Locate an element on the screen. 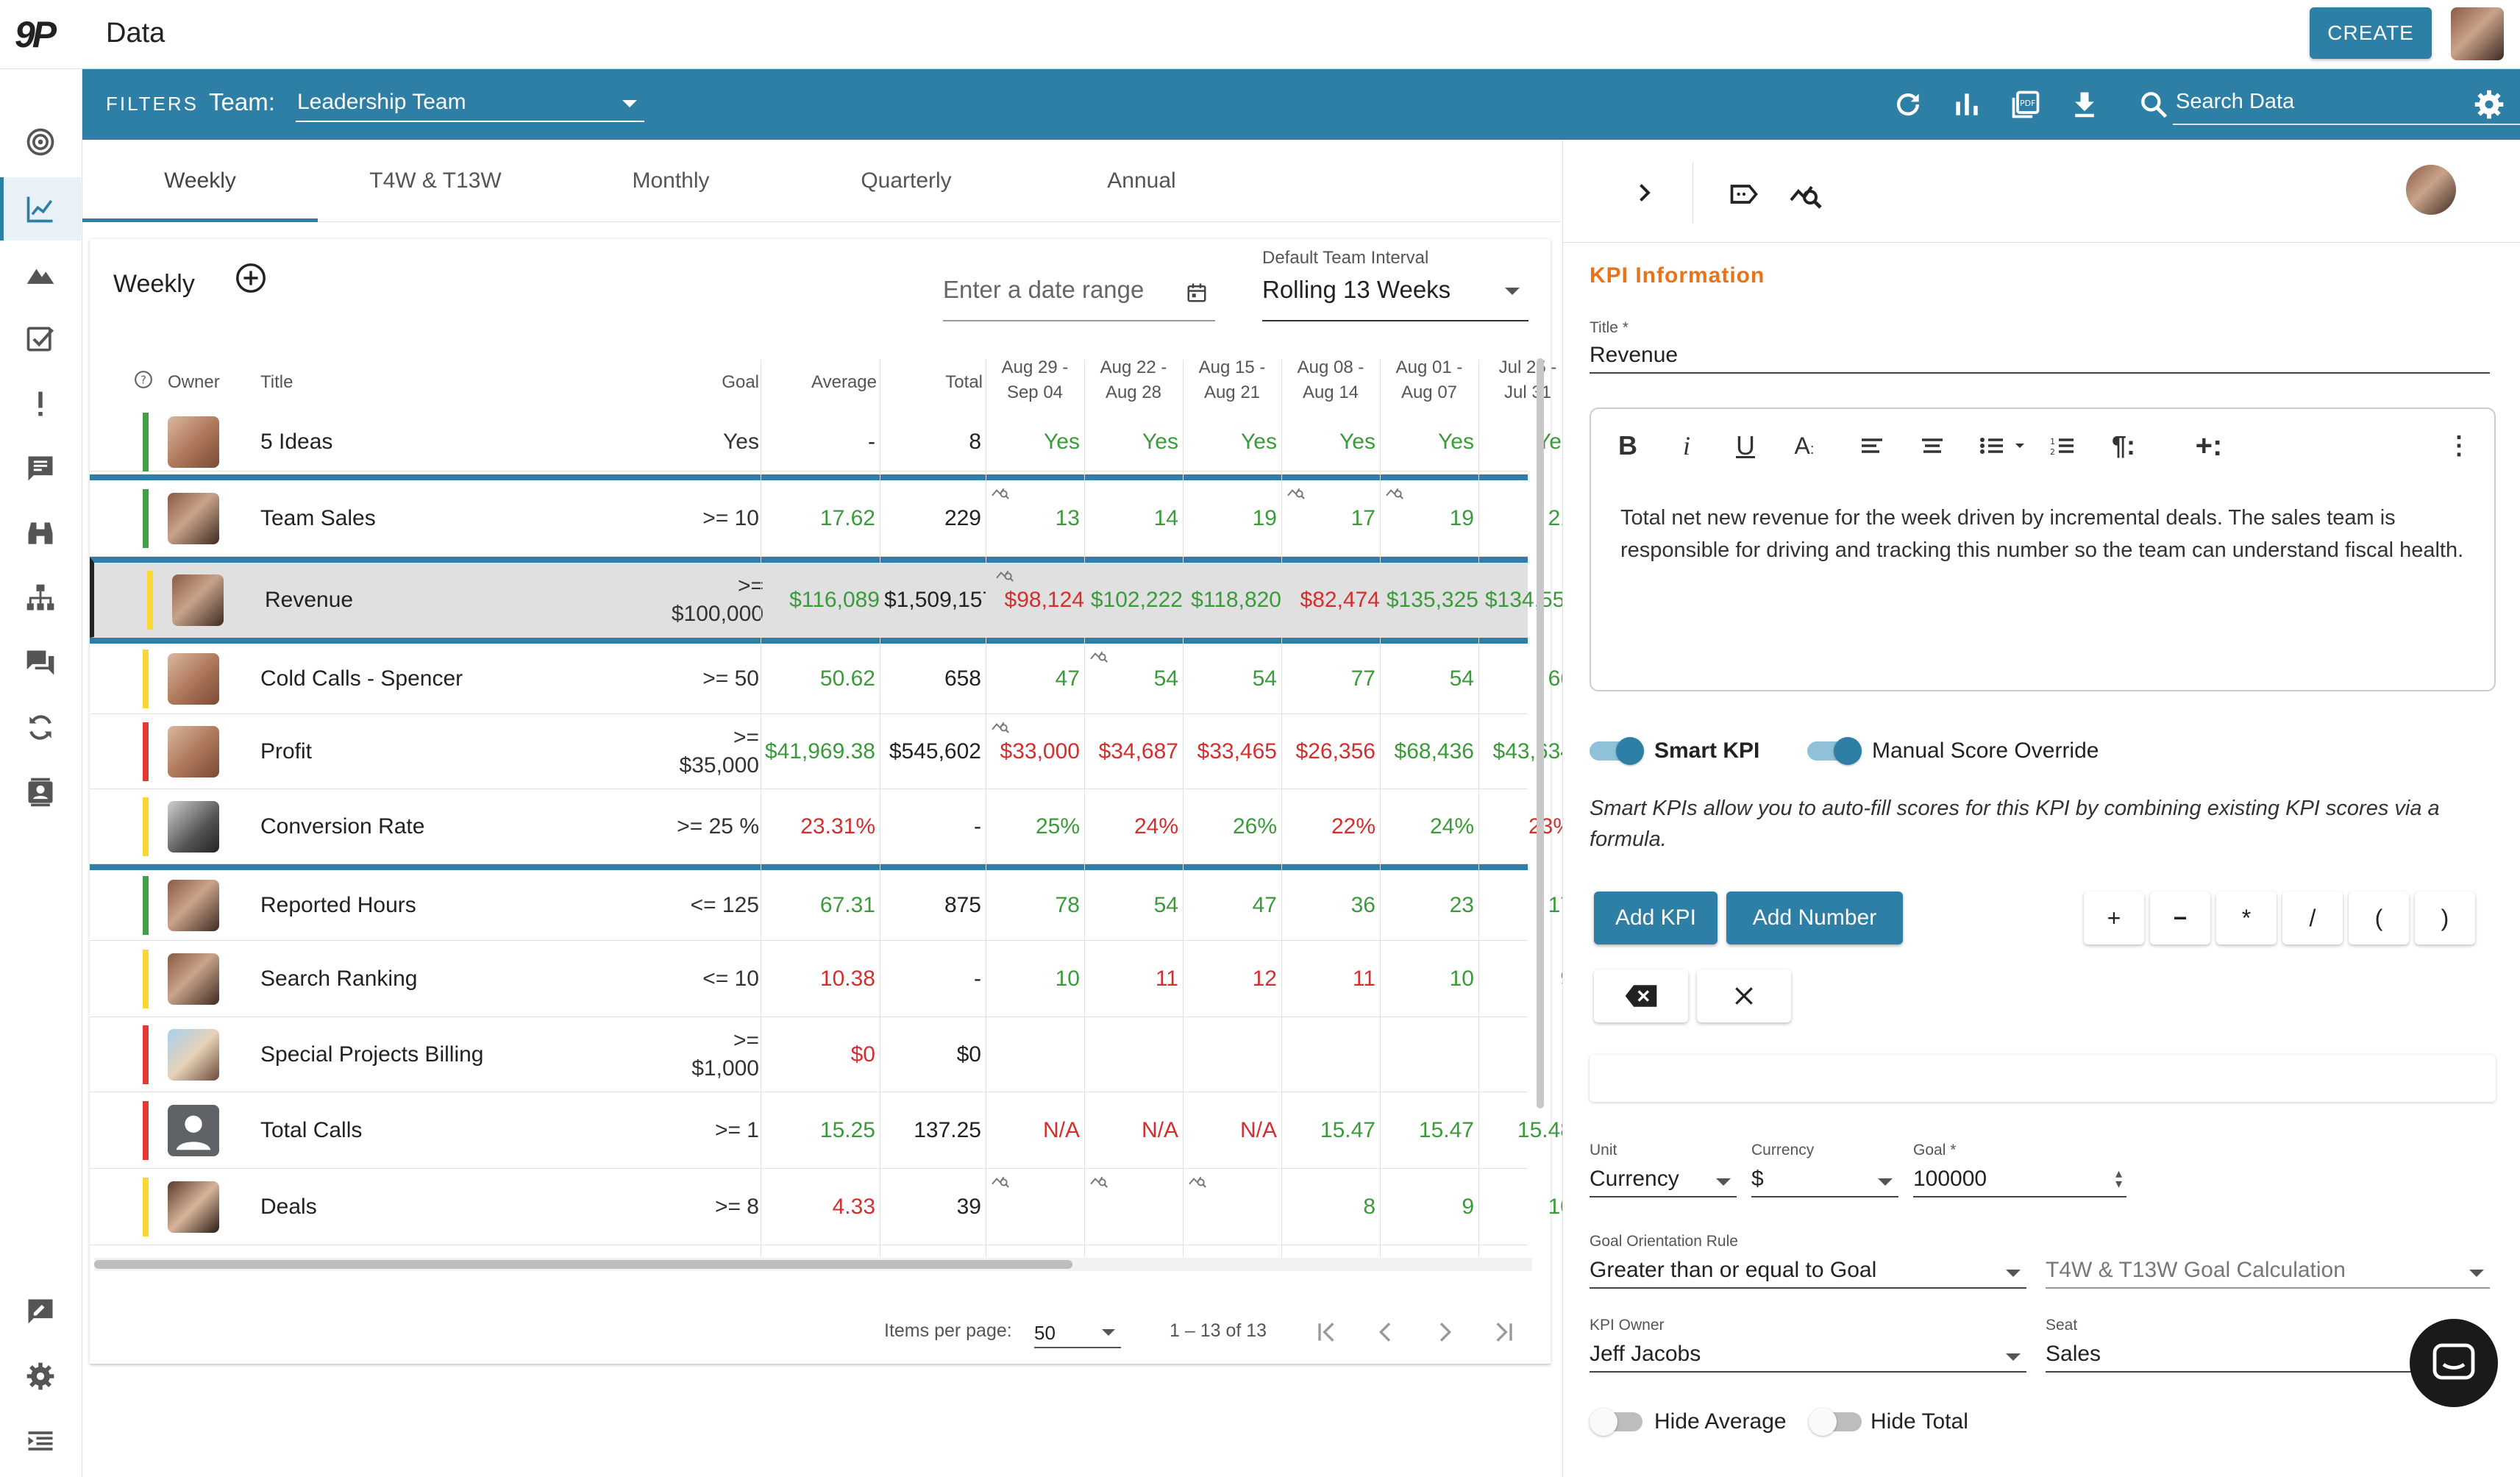 This screenshot has height=1477, width=2520. horizontal-scroll-thumb is located at coordinates (583, 1264).